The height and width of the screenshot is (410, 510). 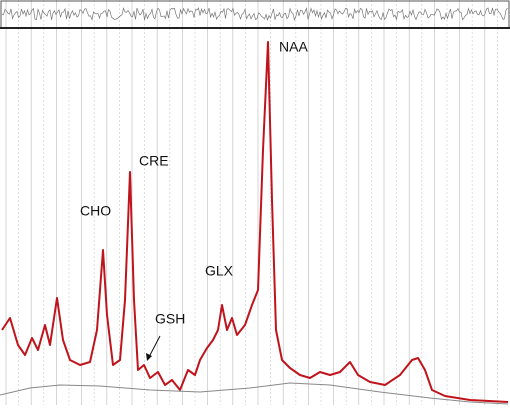 What do you see at coordinates (219, 271) in the screenshot?
I see `peak-label: GLX` at bounding box center [219, 271].